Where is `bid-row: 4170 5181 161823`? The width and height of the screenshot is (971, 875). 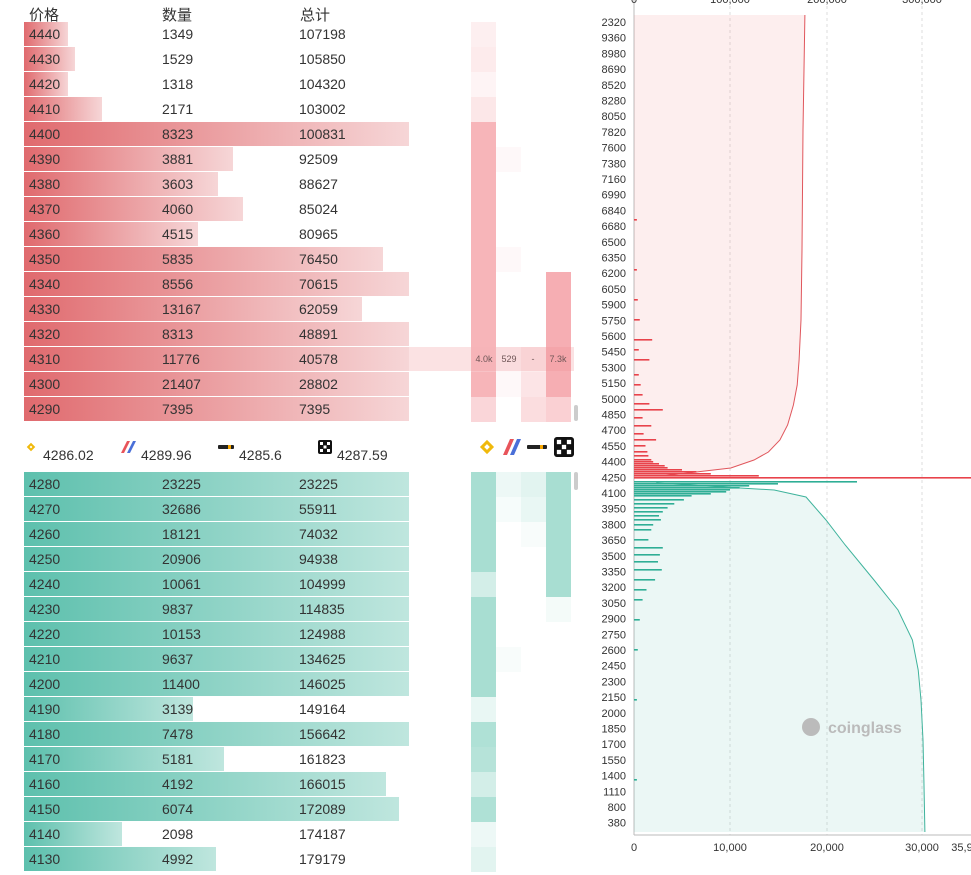 bid-row: 4170 5181 161823 is located at coordinates (216, 759).